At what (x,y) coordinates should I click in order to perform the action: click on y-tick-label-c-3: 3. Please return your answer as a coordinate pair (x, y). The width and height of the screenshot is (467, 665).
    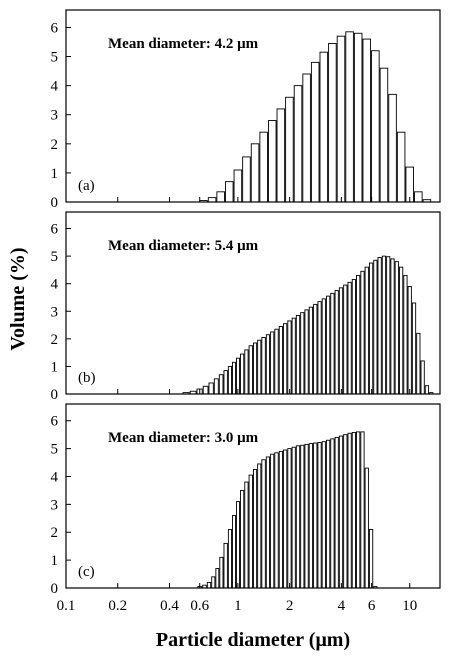
    Looking at the image, I should click on (55, 505).